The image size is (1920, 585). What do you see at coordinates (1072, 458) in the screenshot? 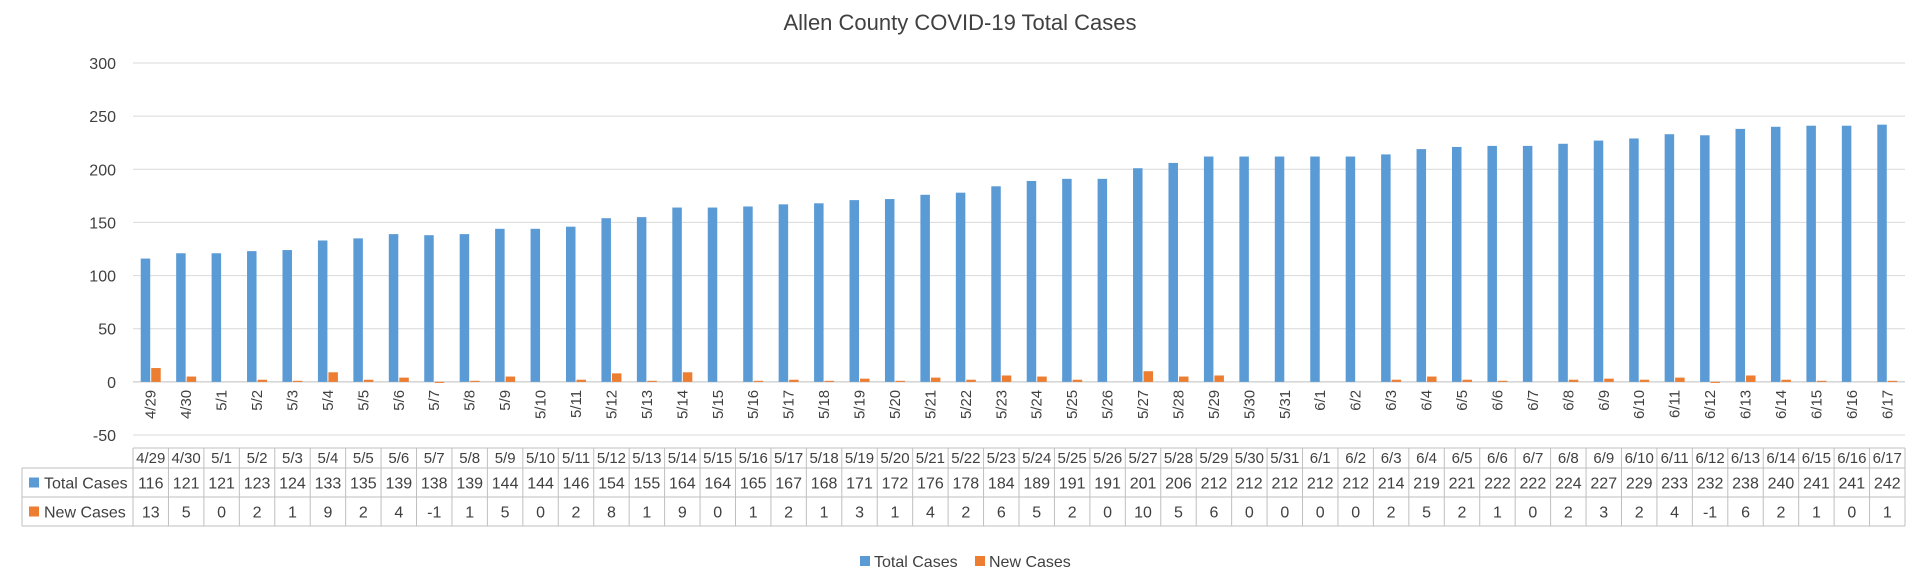
I see `table-header-cell: 5/25` at bounding box center [1072, 458].